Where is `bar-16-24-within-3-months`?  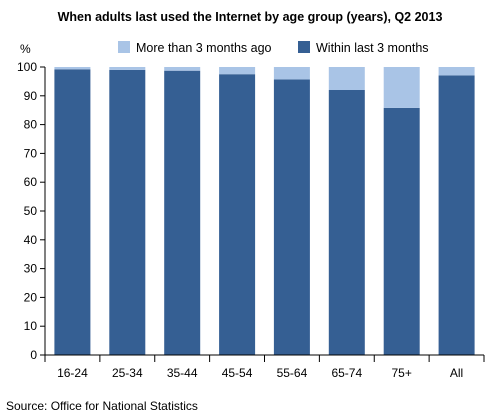
bar-16-24-within-3-months is located at coordinates (72, 212).